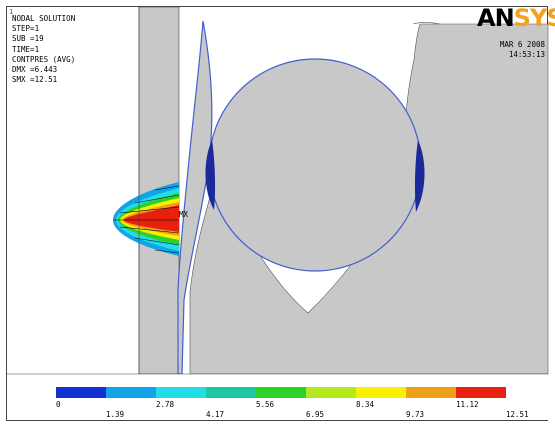 The height and width of the screenshot is (426, 555). Describe the element at coordinates (151, 218) in the screenshot. I see `pressure-band` at that location.